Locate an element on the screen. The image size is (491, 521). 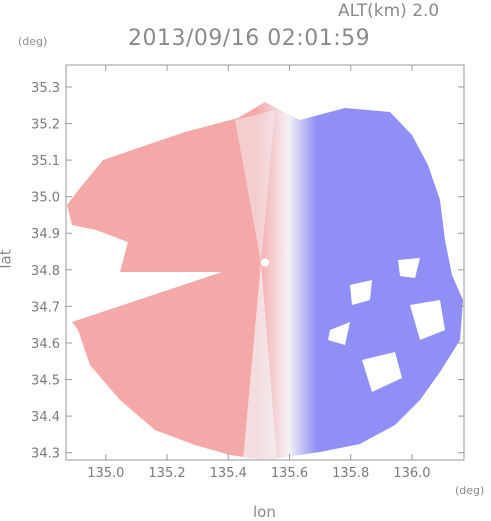
y-tick-label: 35.0 is located at coordinates (45, 198).